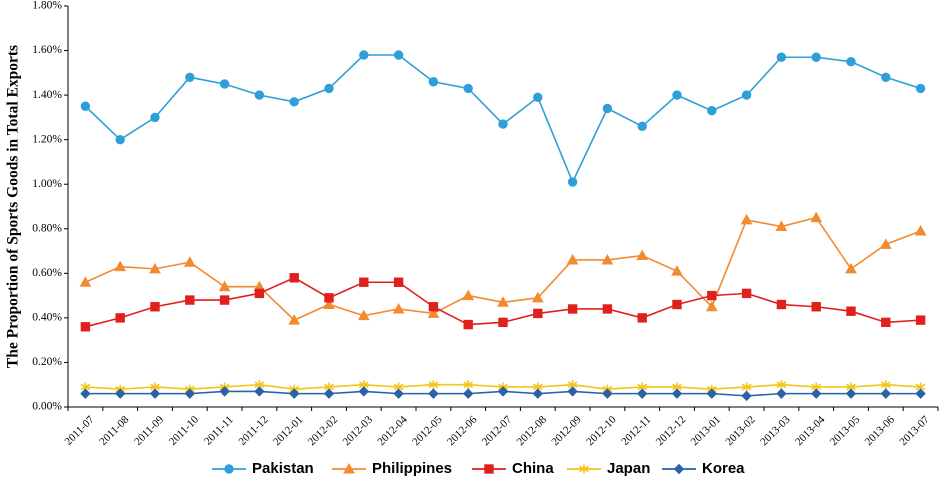 Image resolution: width=941 pixels, height=481 pixels. I want to click on legend-item-japan: Japan, so click(608, 468).